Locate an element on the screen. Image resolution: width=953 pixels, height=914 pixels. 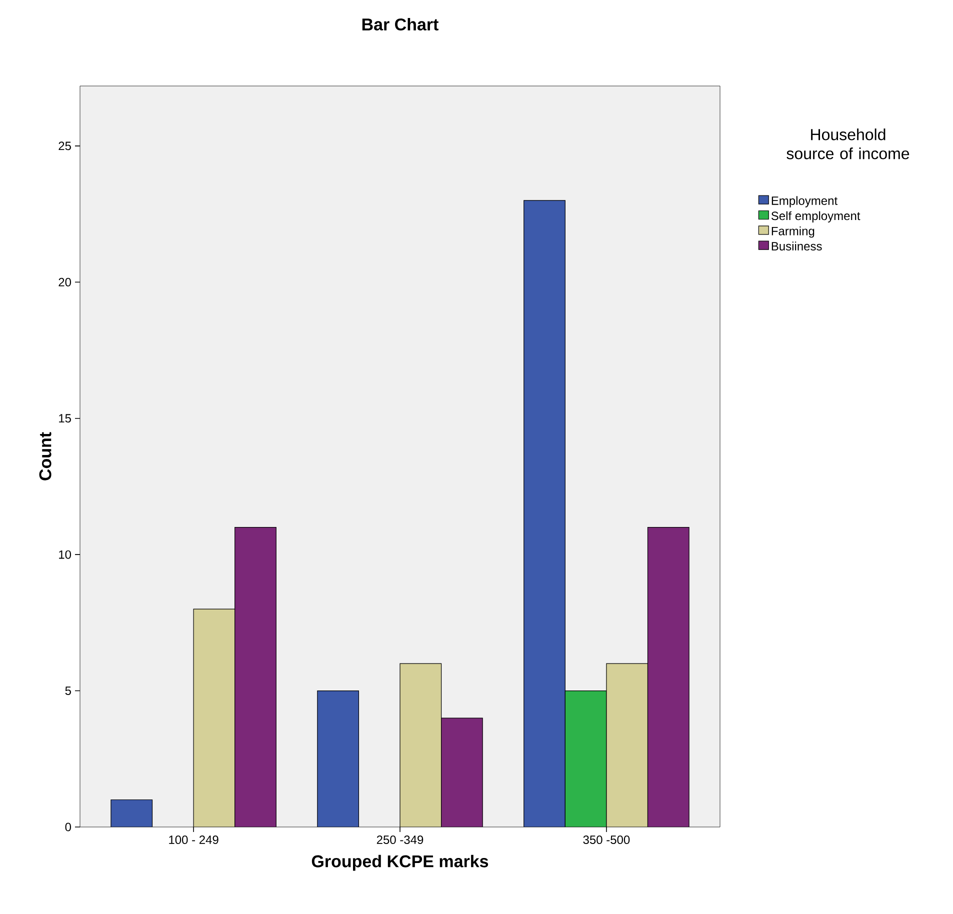
x-axis-title: Grouped KCPE marks is located at coordinates (400, 862).